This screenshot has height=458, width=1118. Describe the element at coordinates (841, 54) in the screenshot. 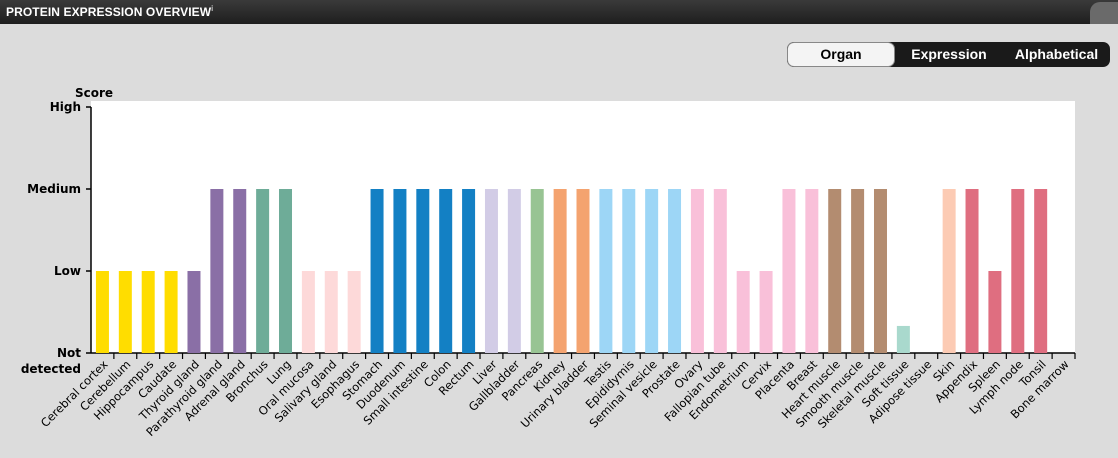

I see `sort-organ-button: Organ` at that location.